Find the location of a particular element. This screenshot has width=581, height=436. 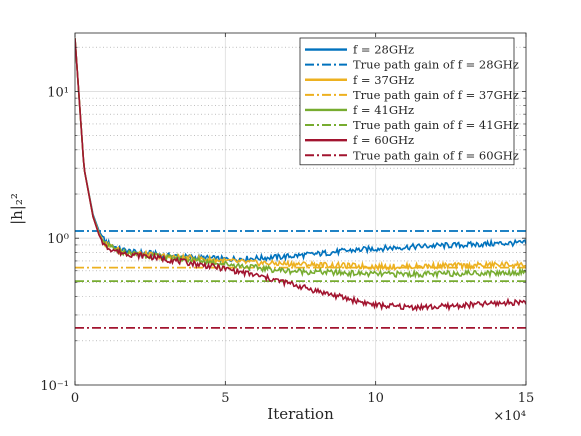

y-tick-label: 10⁻¹ is located at coordinates (54, 386).